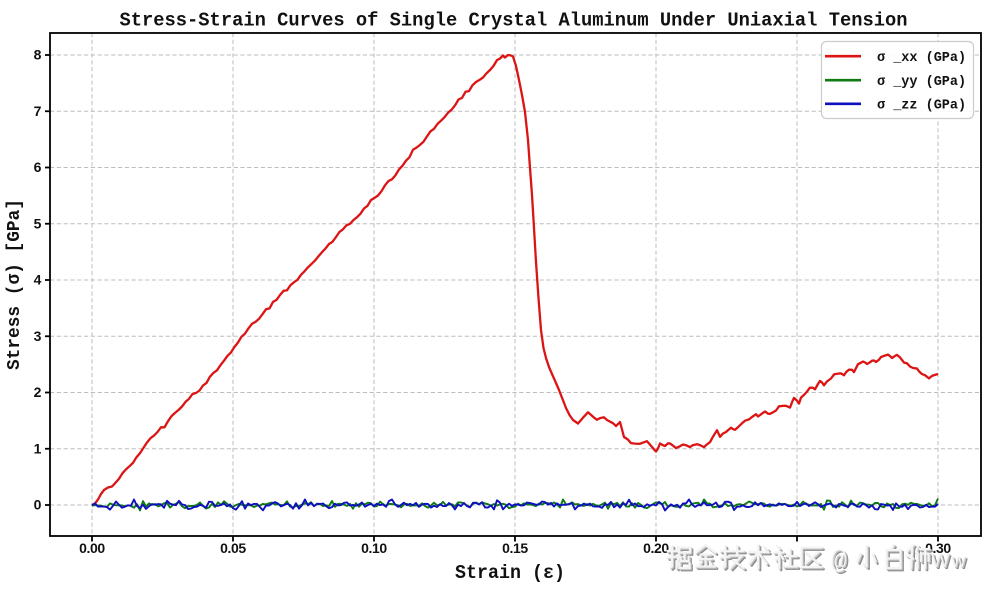 The width and height of the screenshot is (989, 595). What do you see at coordinates (38, 280) in the screenshot?
I see `svg-text: 4` at bounding box center [38, 280].